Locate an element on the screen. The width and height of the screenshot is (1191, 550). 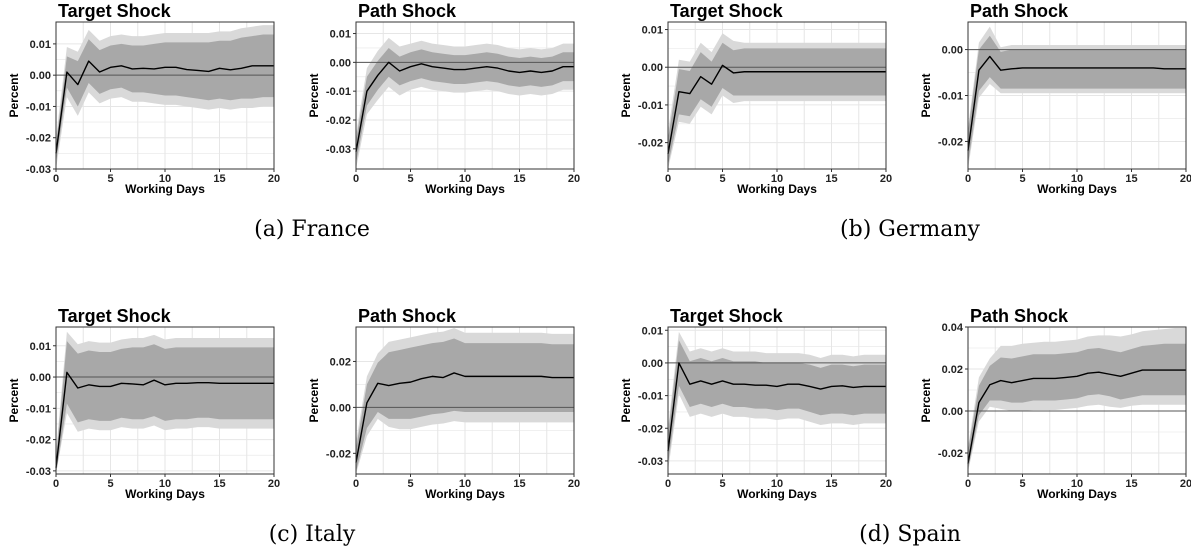
caption-germany: (b) Germany is located at coordinates (910, 229).